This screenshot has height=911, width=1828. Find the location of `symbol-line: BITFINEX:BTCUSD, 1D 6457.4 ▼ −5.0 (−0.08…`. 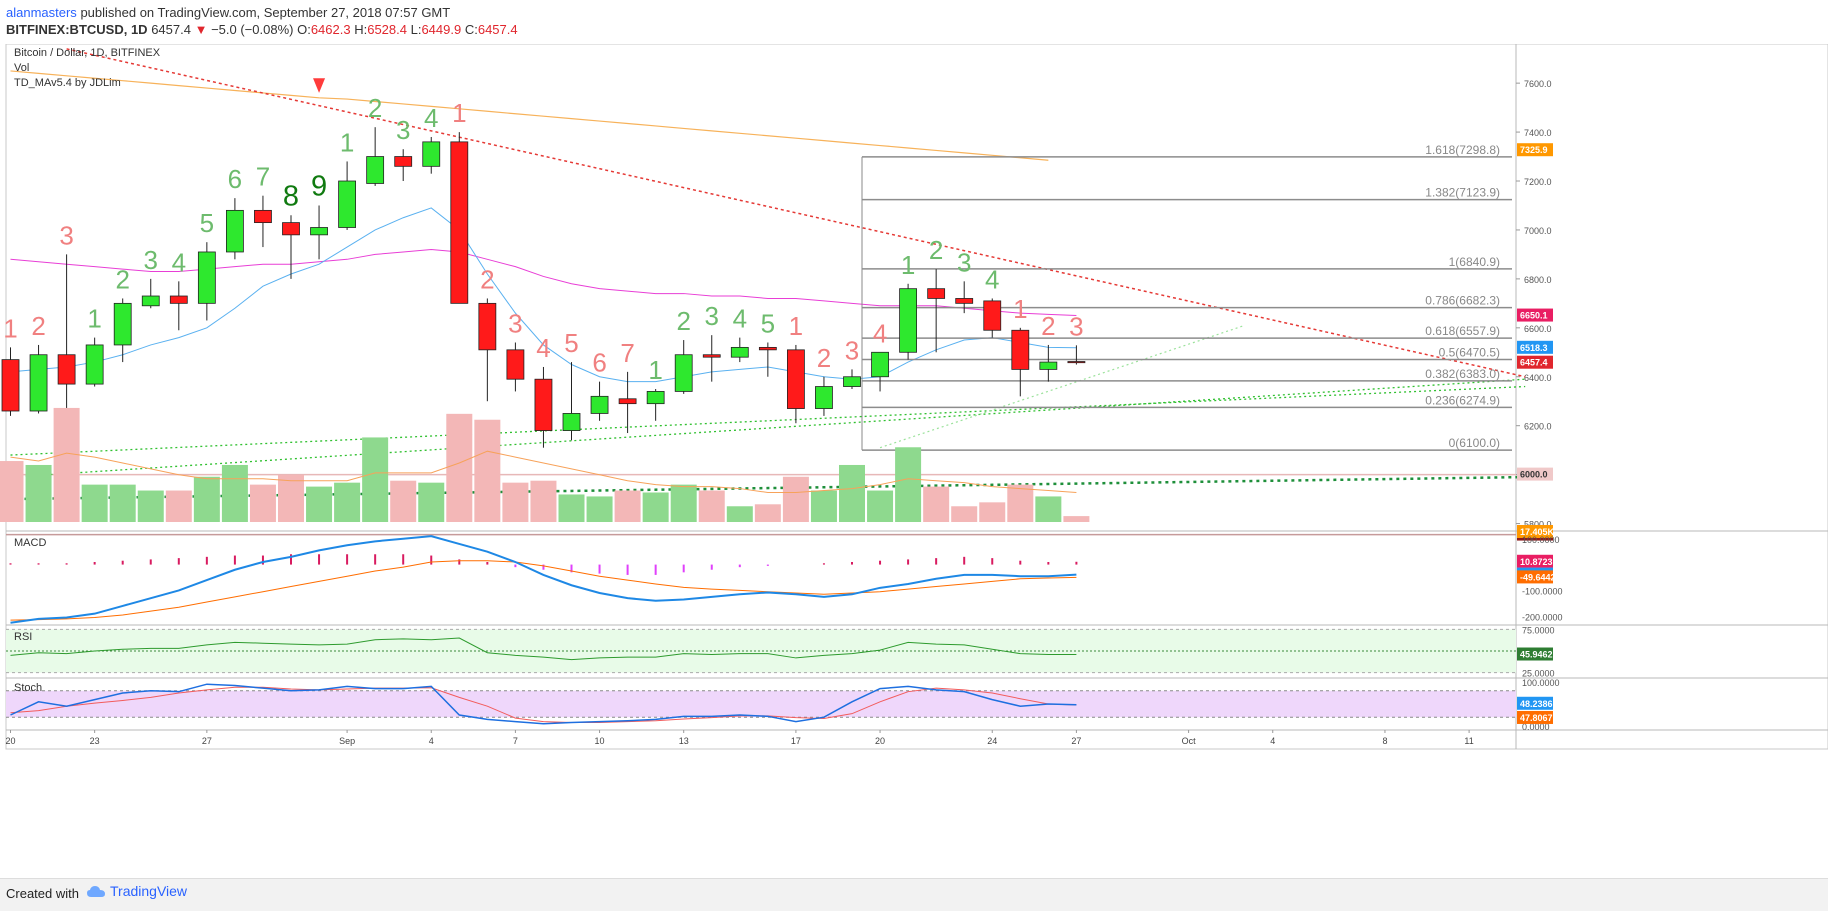

symbol-line: BITFINEX:BTCUSD, 1D 6457.4 ▼ −5.0 (−0.08… is located at coordinates (262, 29).